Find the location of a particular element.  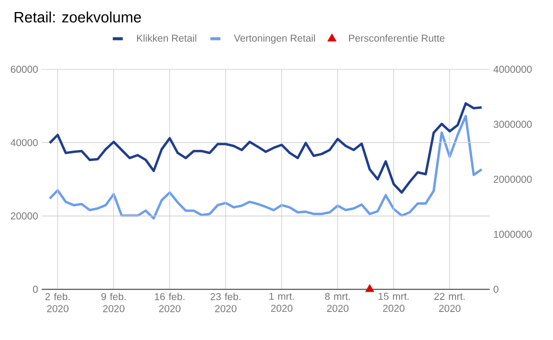

legend-label: Vertoningen Retail is located at coordinates (274, 39).